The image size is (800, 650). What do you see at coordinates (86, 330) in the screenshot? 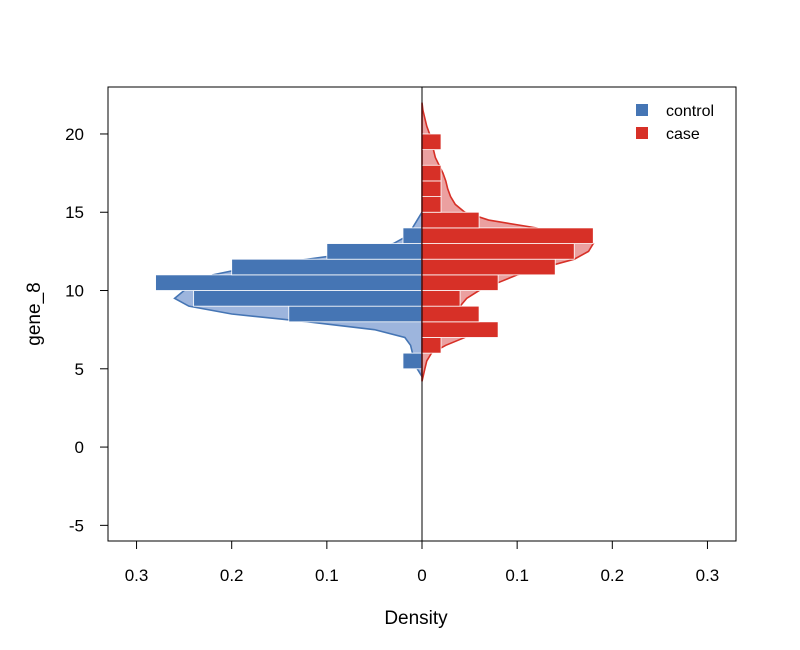
I see `y-axis: 20 15 10 5 0 -5` at bounding box center [86, 330].